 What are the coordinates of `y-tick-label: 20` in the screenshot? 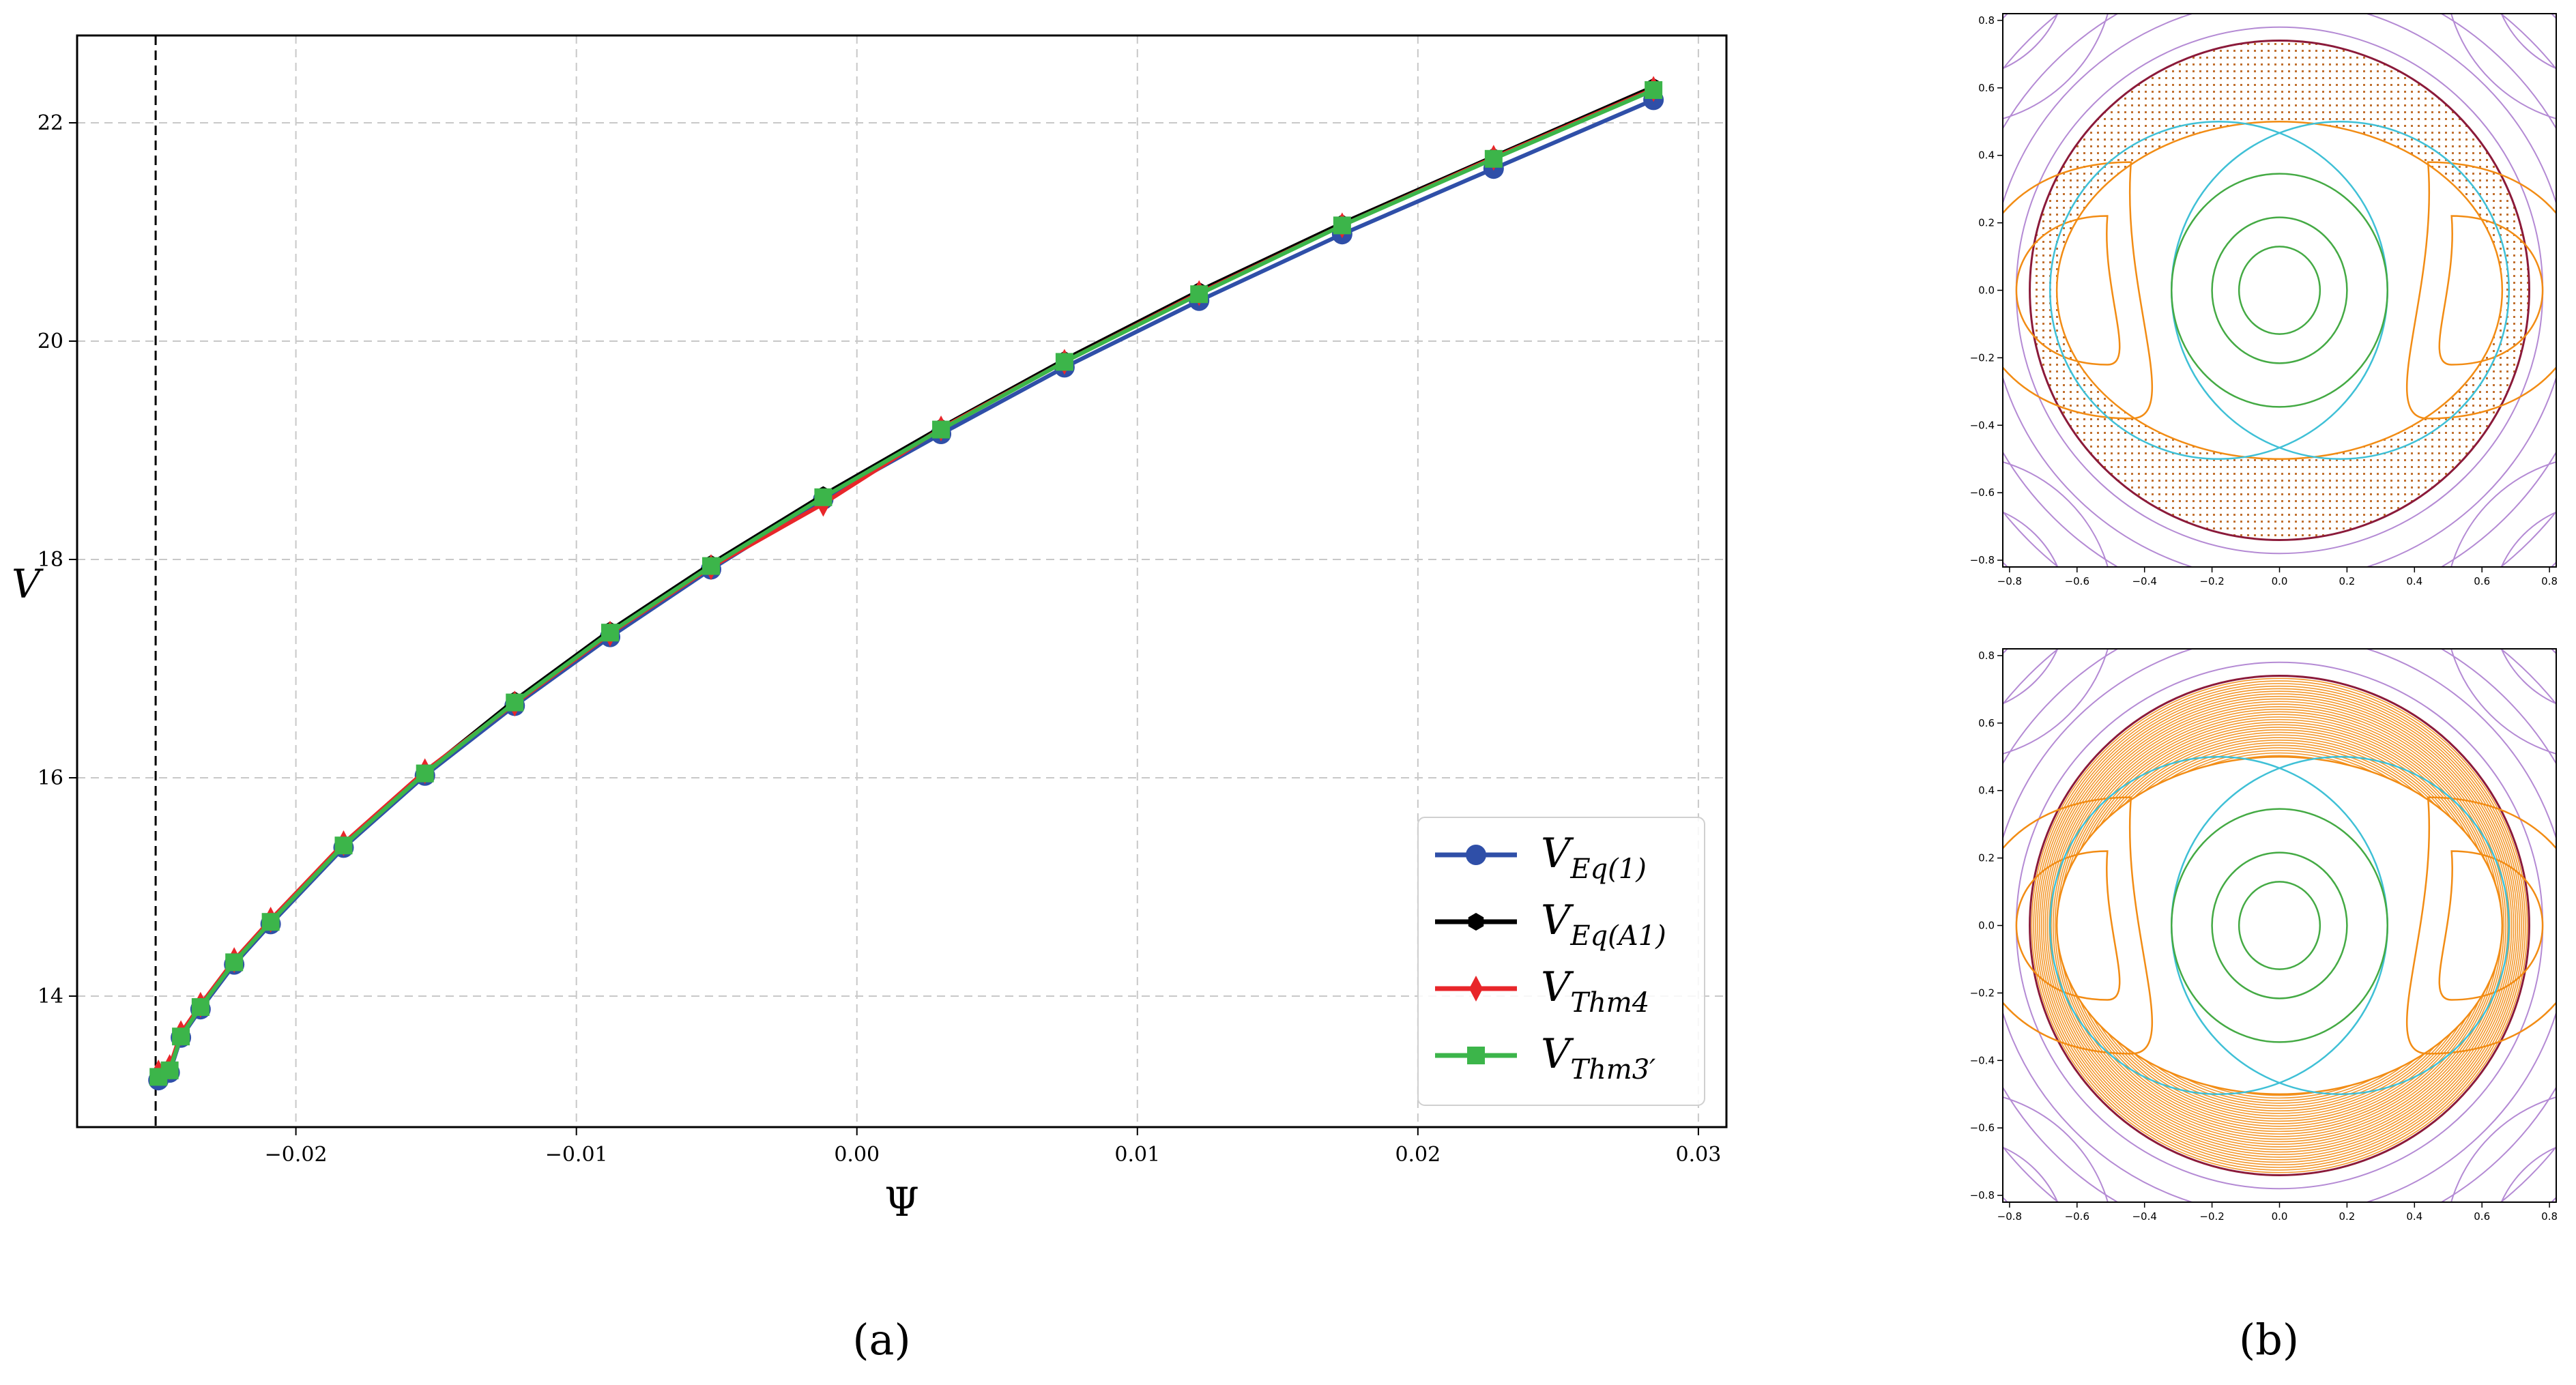 It's located at (50, 341).